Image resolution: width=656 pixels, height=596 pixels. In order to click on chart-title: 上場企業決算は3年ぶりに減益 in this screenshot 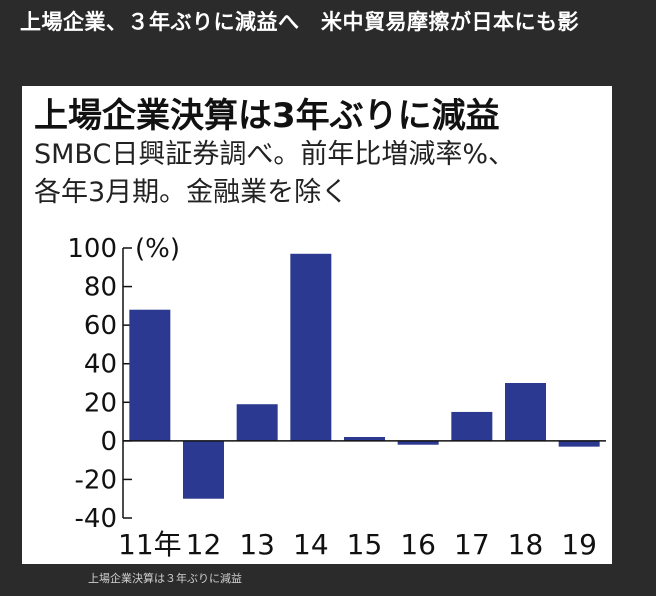, I will do `click(267, 116)`.